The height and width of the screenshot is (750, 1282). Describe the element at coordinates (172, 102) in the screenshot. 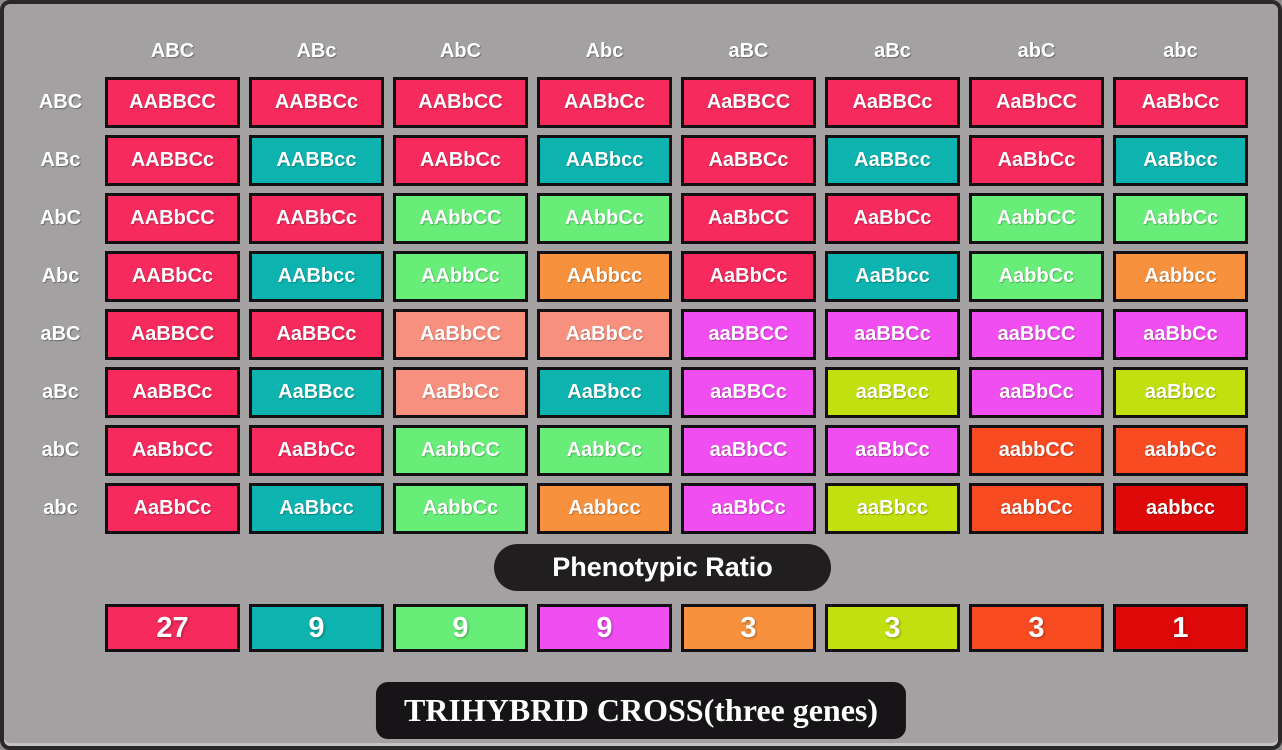

I see `punnett-cell: AABBCC` at that location.